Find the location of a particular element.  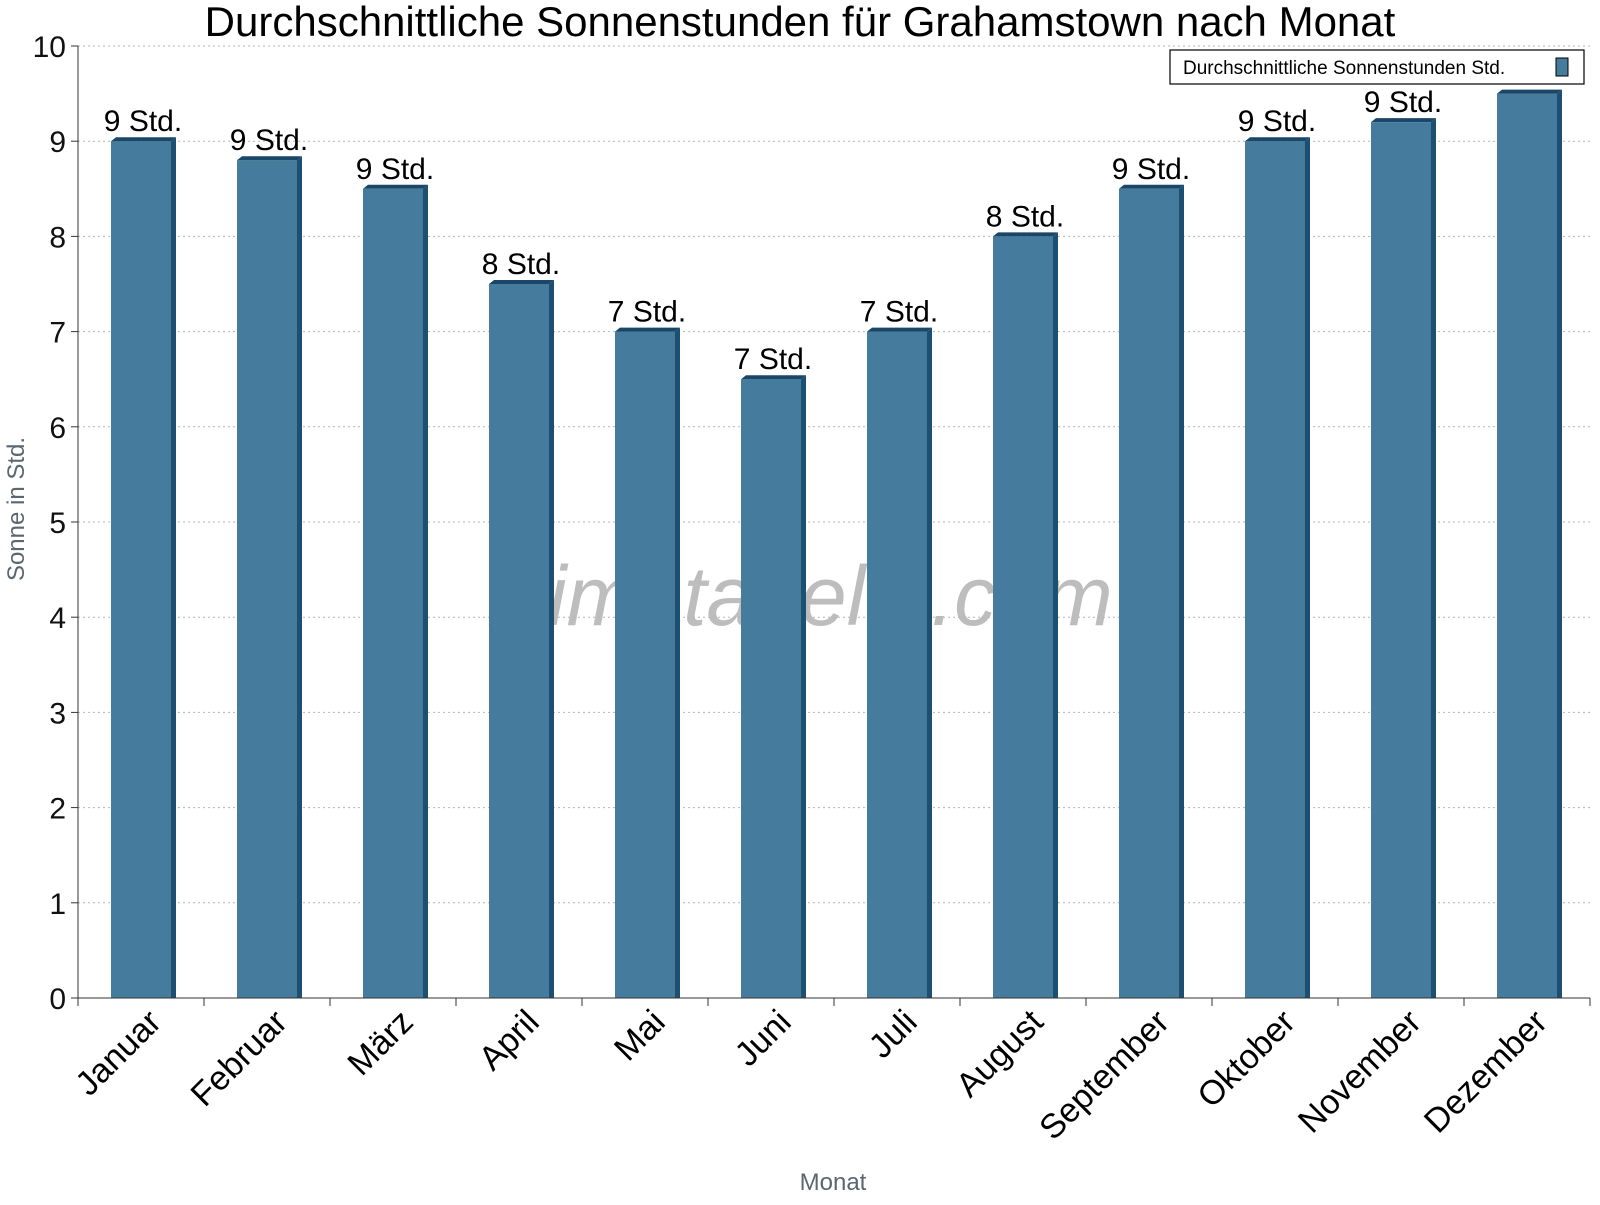

x-axis-label: Monat is located at coordinates (833, 1182).